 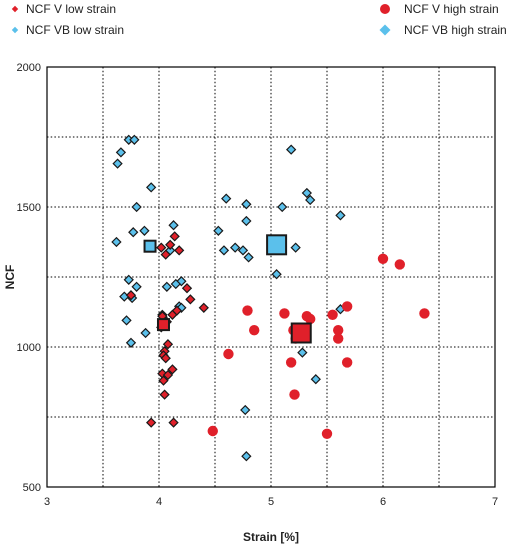 What do you see at coordinates (385, 9) in the screenshot?
I see `legend-marker-circle` at bounding box center [385, 9].